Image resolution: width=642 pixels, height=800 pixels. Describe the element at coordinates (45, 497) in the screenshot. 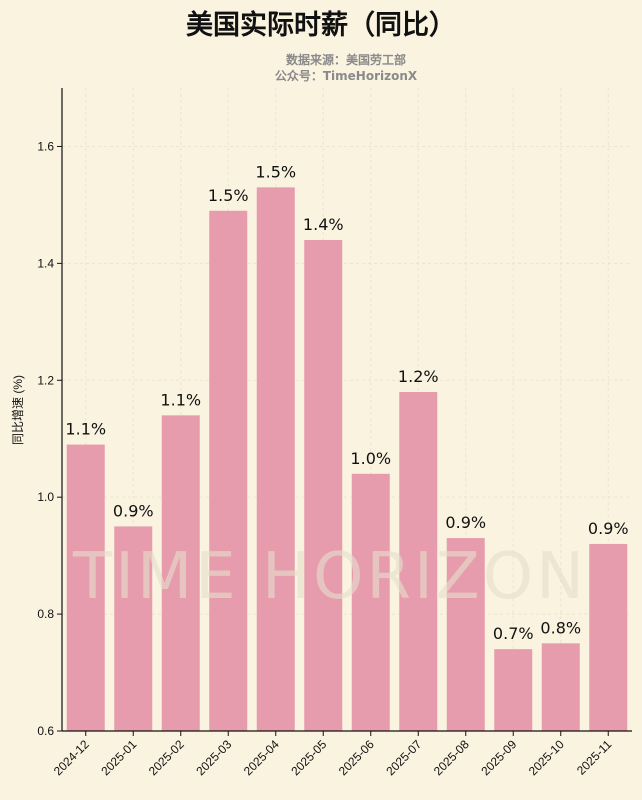

I see `y-tick-label: 1.0` at that location.